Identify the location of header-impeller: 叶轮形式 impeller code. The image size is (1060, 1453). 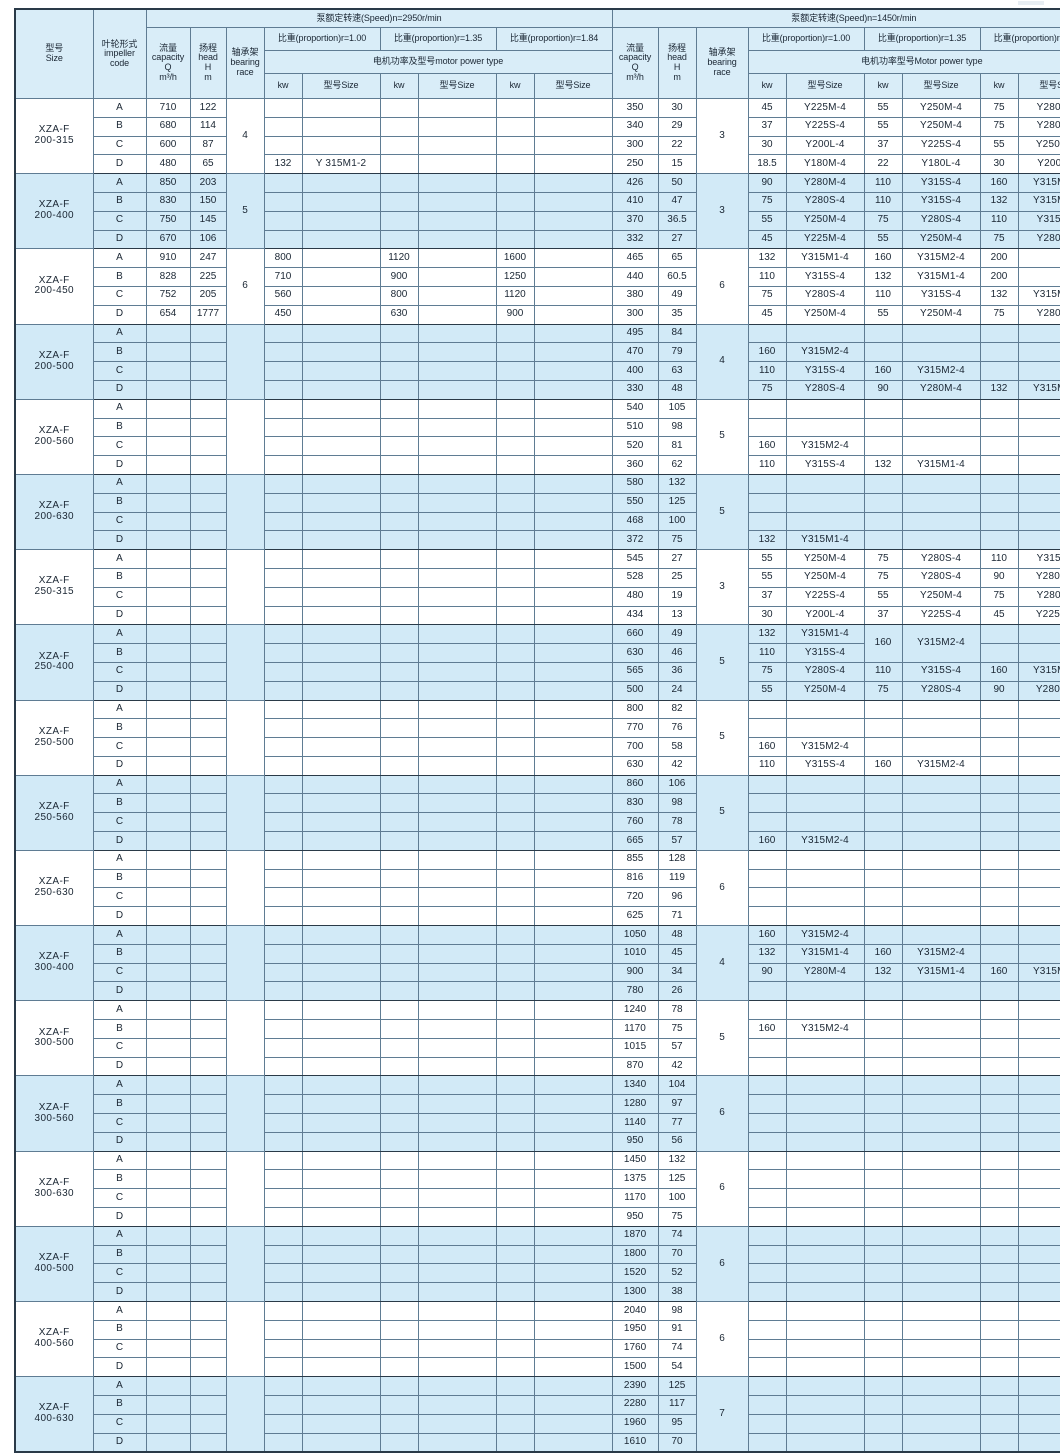
(119, 53).